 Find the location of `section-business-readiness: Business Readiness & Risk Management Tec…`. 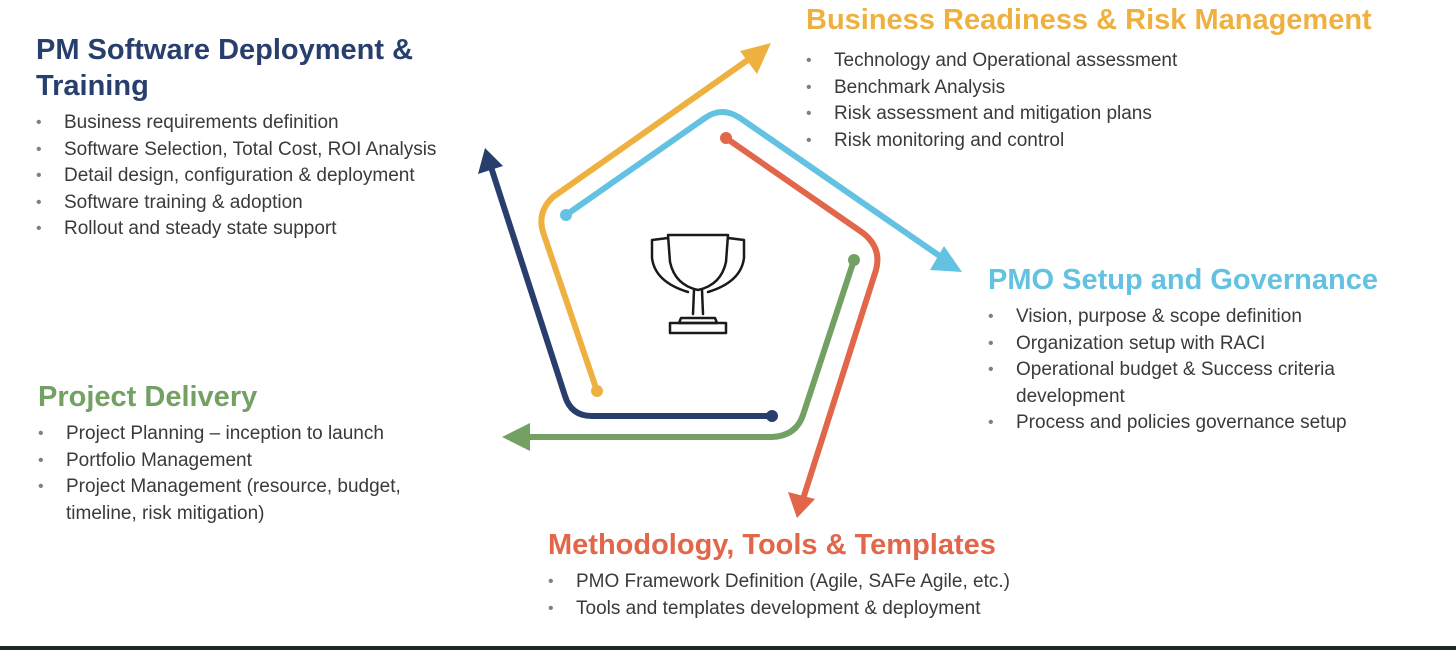

section-business-readiness: Business Readiness & Risk Management Tec… is located at coordinates (1106, 78).